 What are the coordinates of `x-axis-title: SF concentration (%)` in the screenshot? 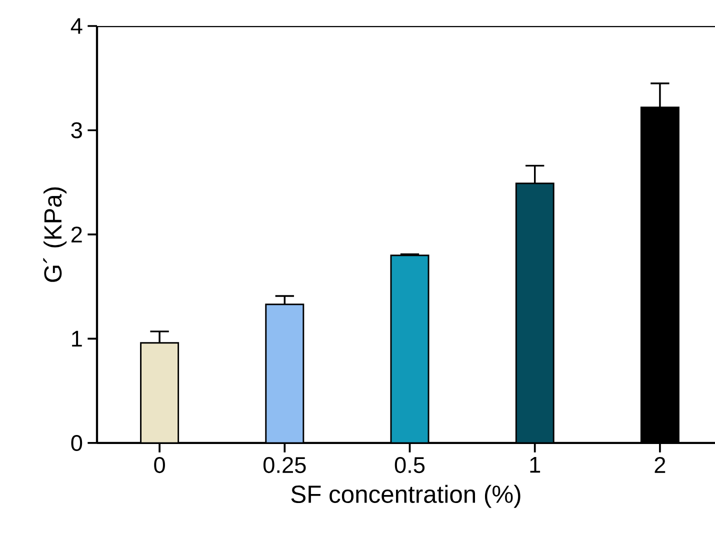 It's located at (405, 496).